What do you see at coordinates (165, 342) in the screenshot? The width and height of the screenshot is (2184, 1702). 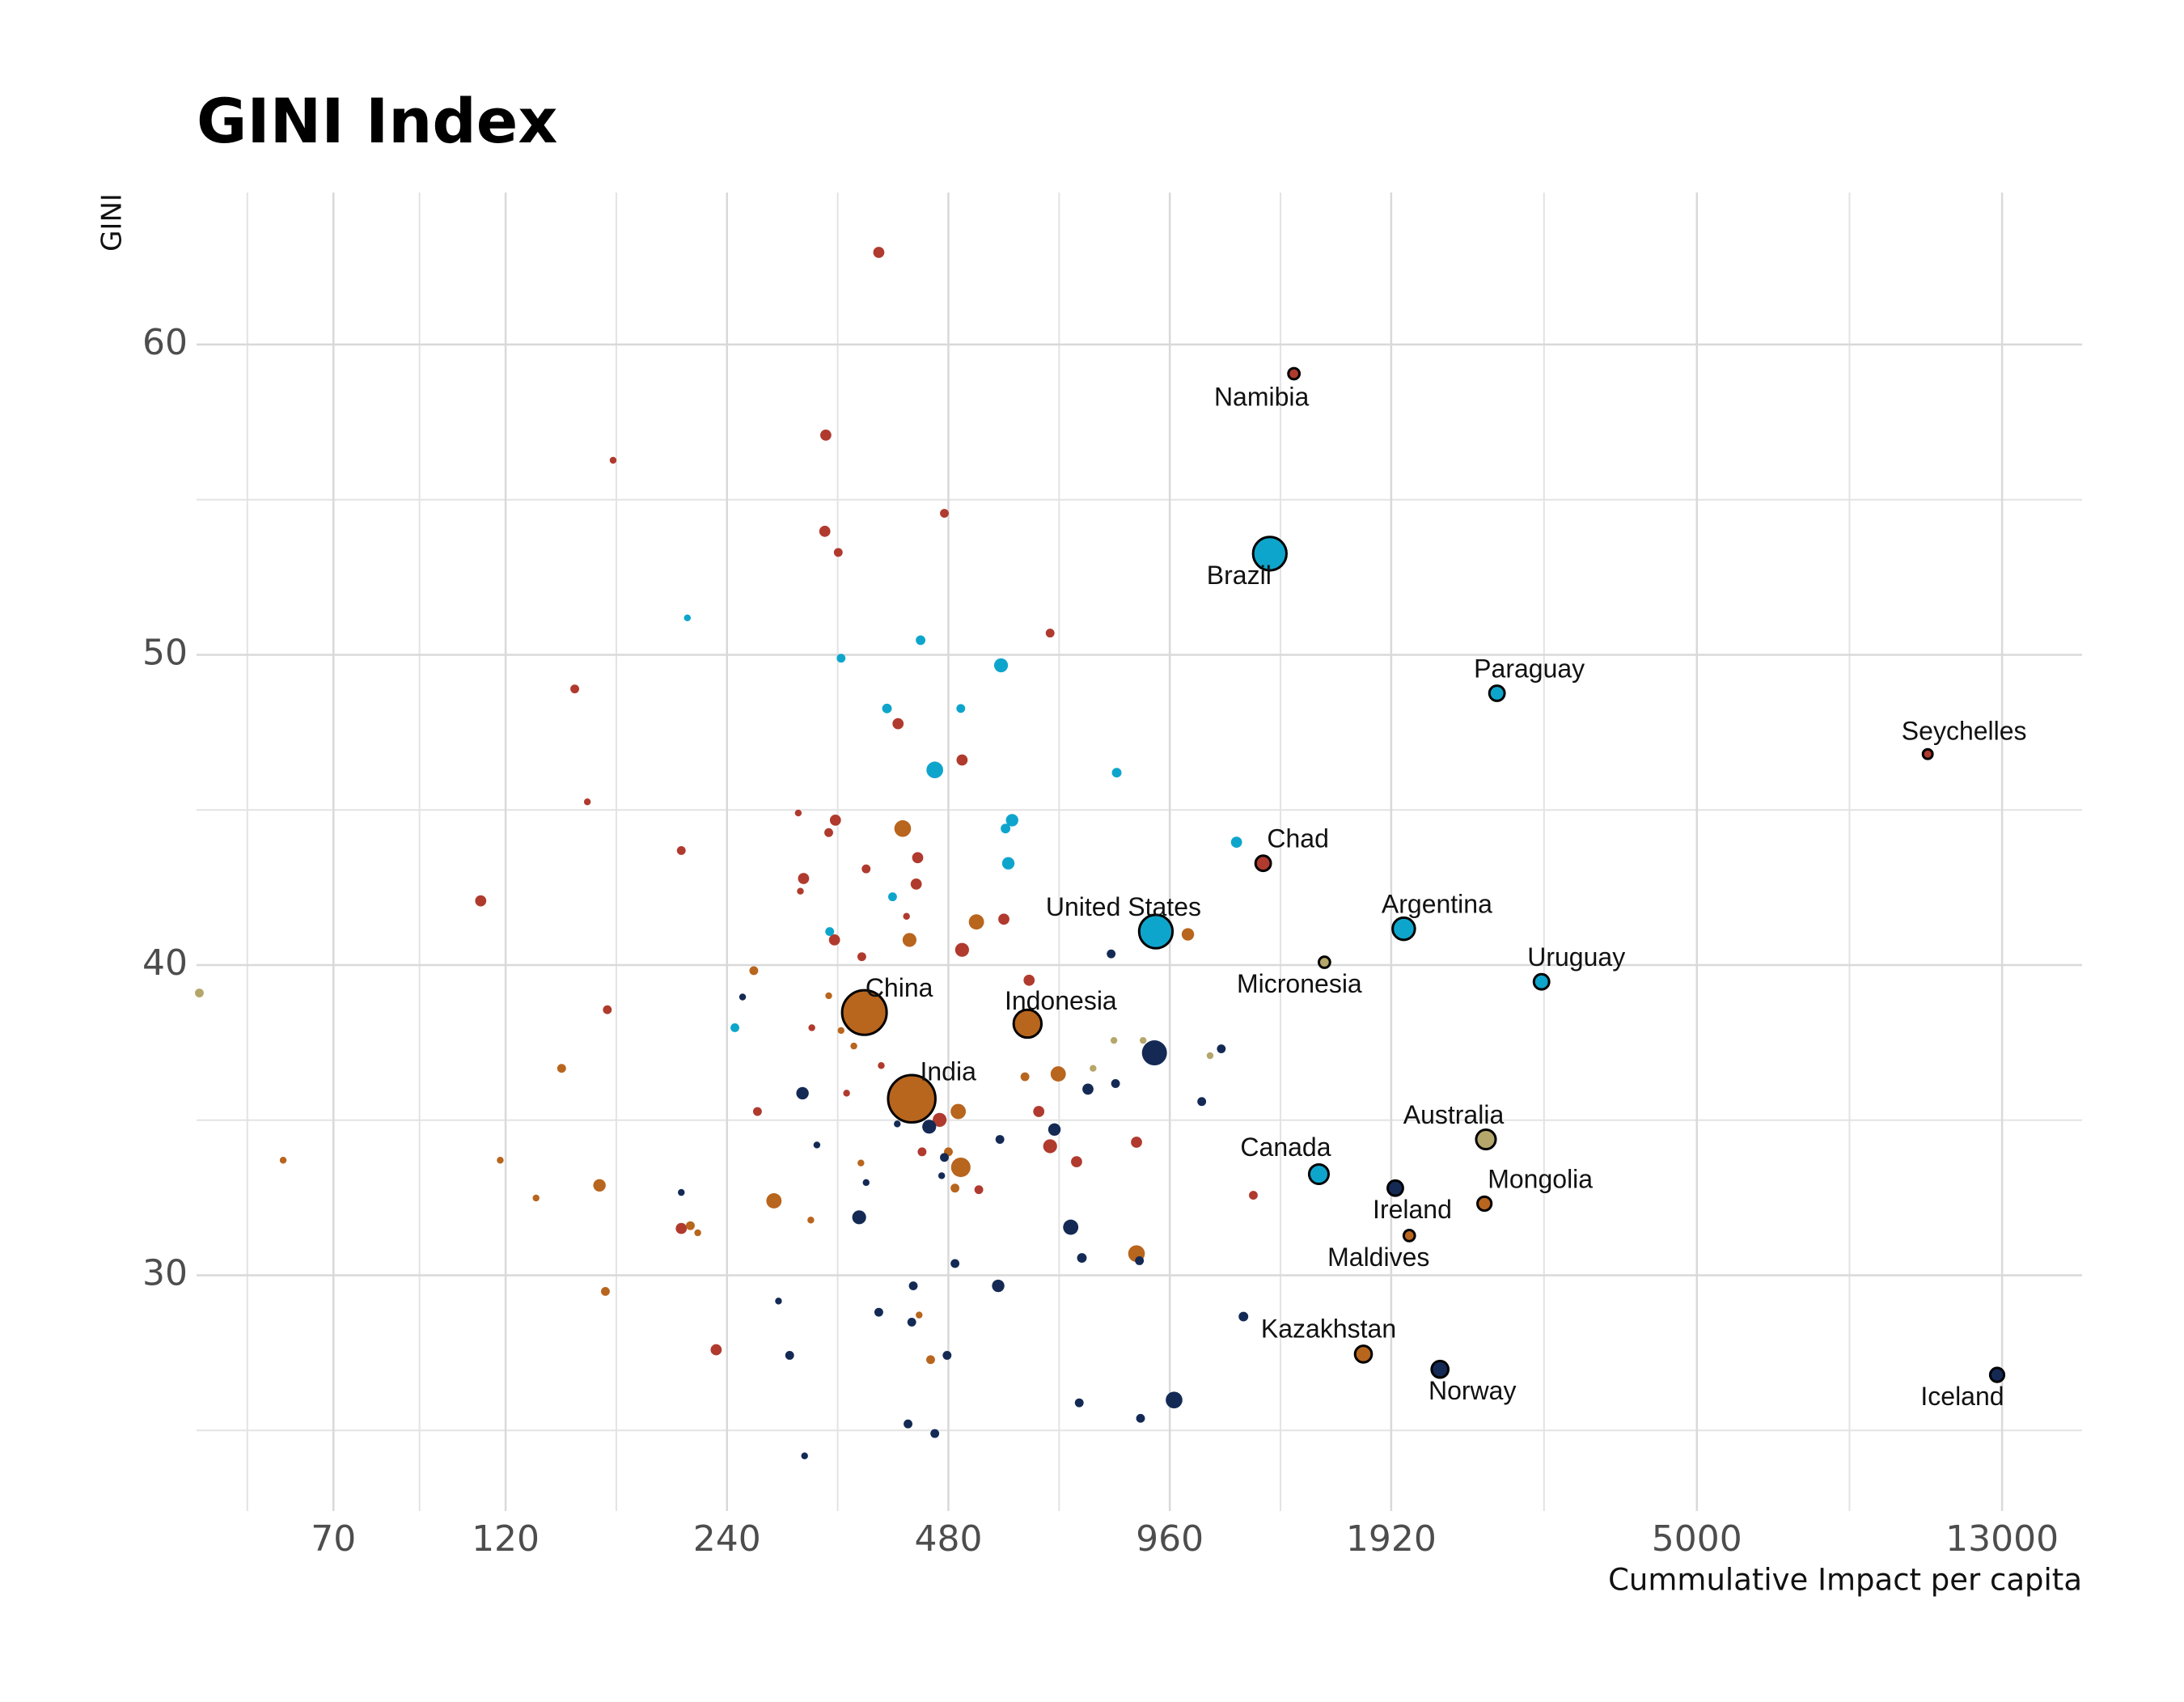 I see `y-tick-label: 60` at bounding box center [165, 342].